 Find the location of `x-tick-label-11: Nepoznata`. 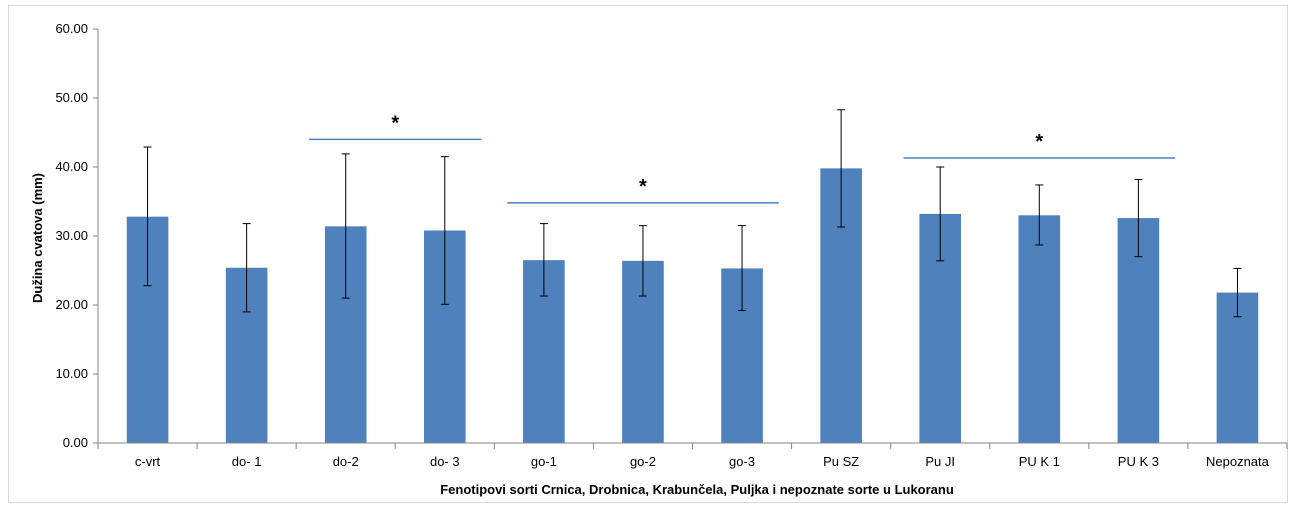

x-tick-label-11: Nepoznata is located at coordinates (1238, 461).